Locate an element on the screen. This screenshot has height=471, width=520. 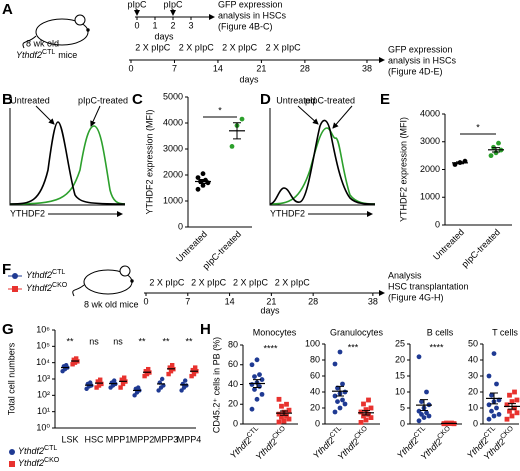
panel-label: C is located at coordinates (137, 99).